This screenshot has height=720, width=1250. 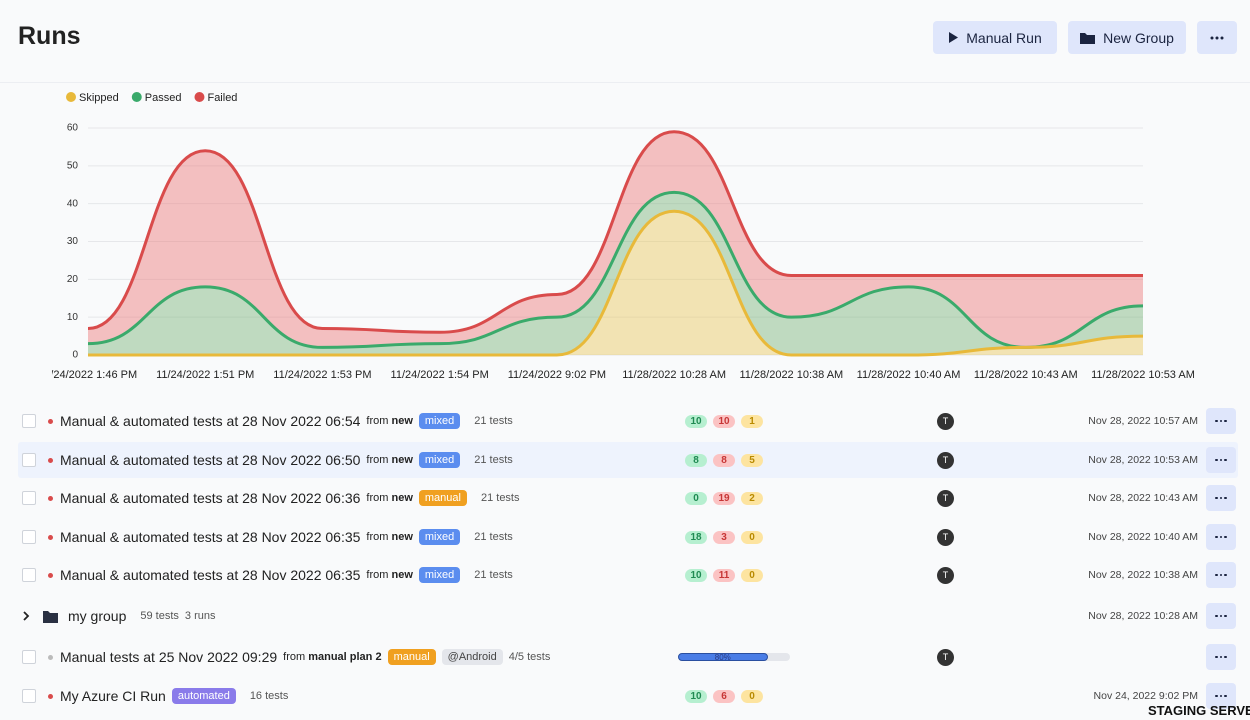 What do you see at coordinates (1145, 696) in the screenshot?
I see `run-date: Nov 24, 2022 9:02 PM` at bounding box center [1145, 696].